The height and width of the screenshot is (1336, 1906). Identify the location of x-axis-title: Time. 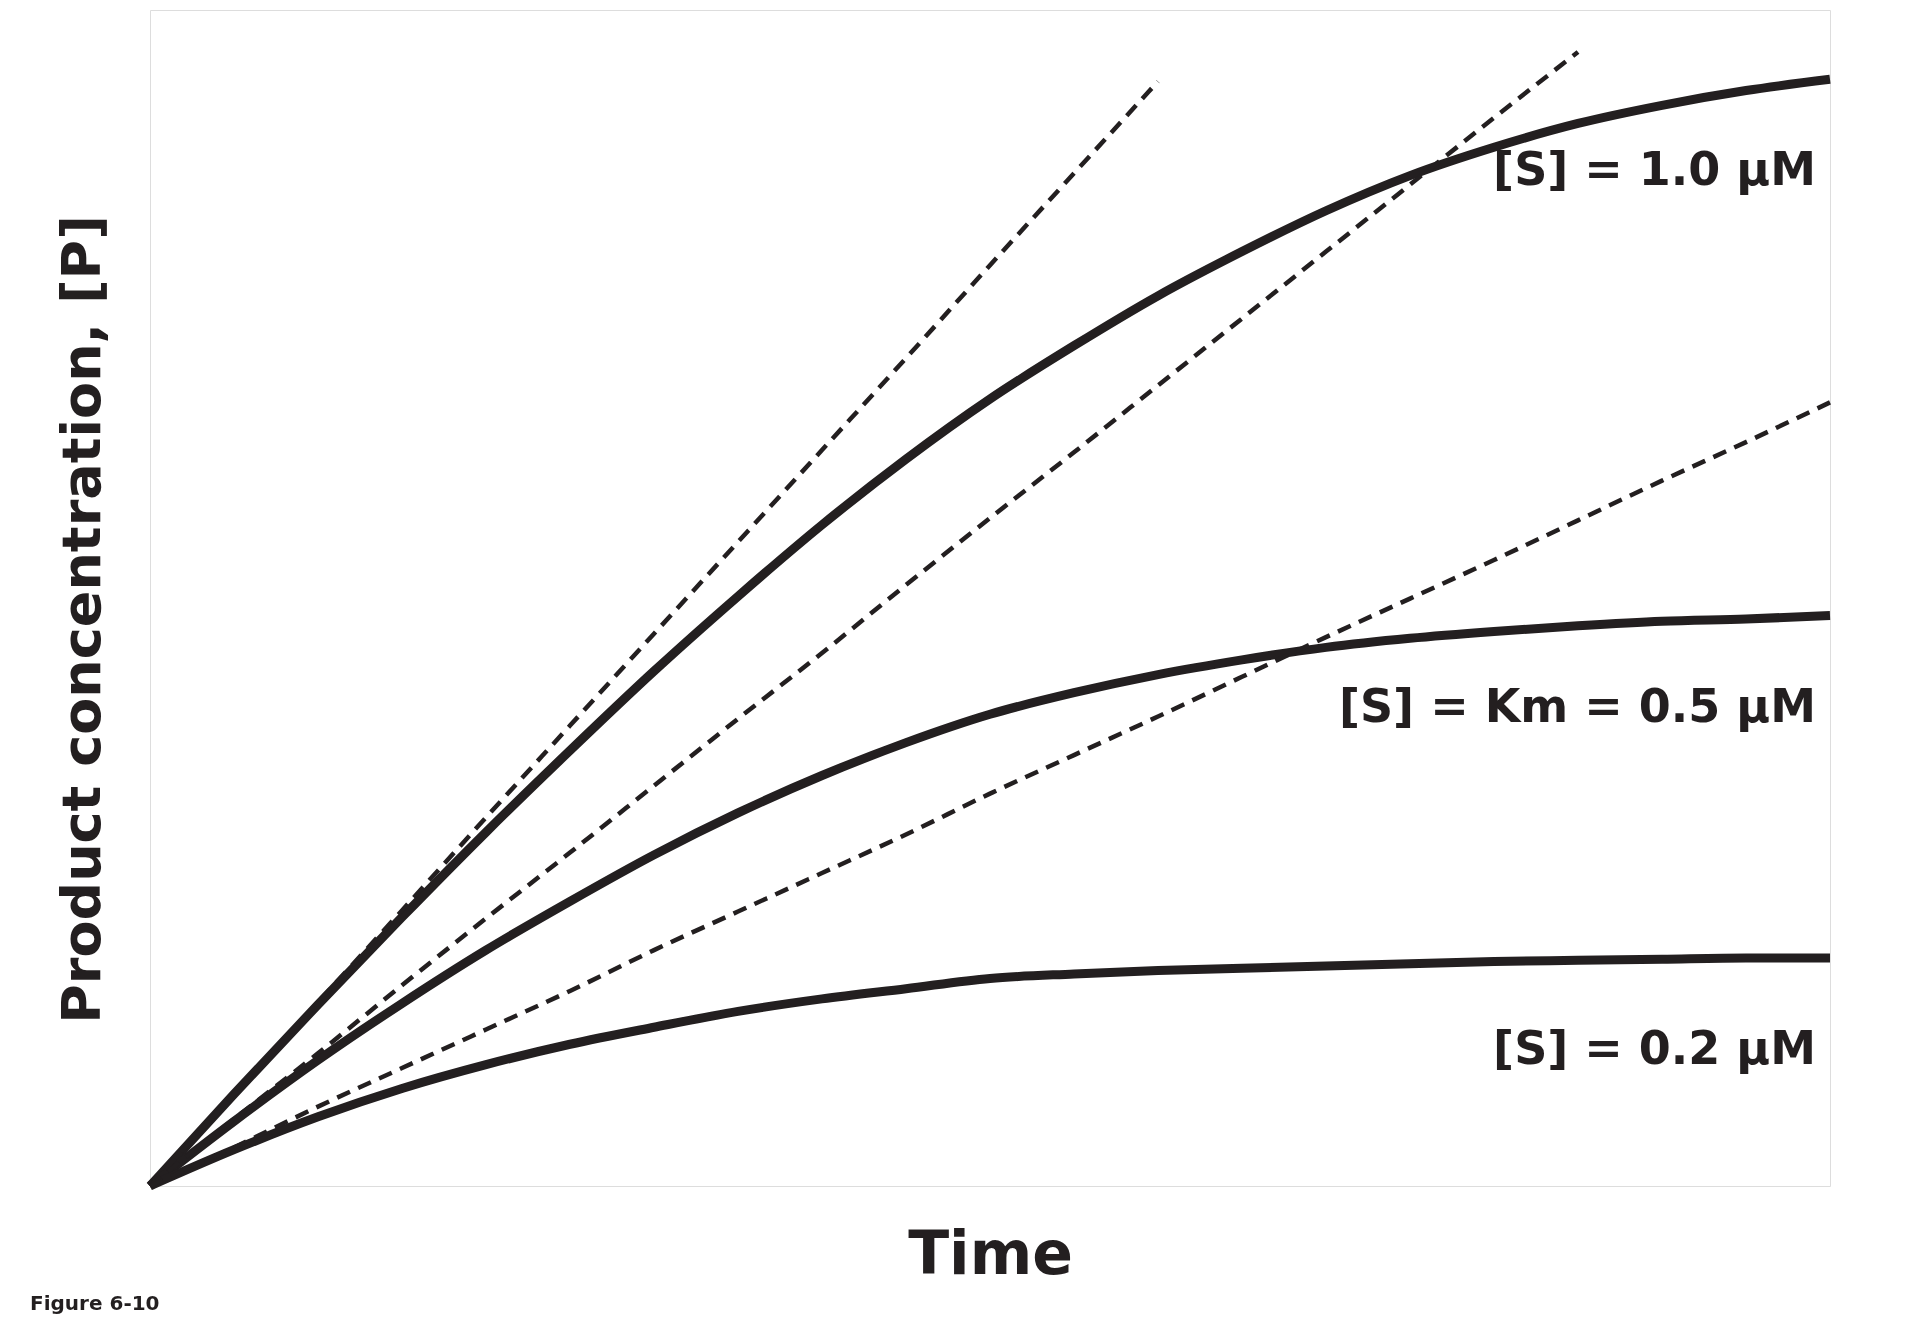
(990, 1252).